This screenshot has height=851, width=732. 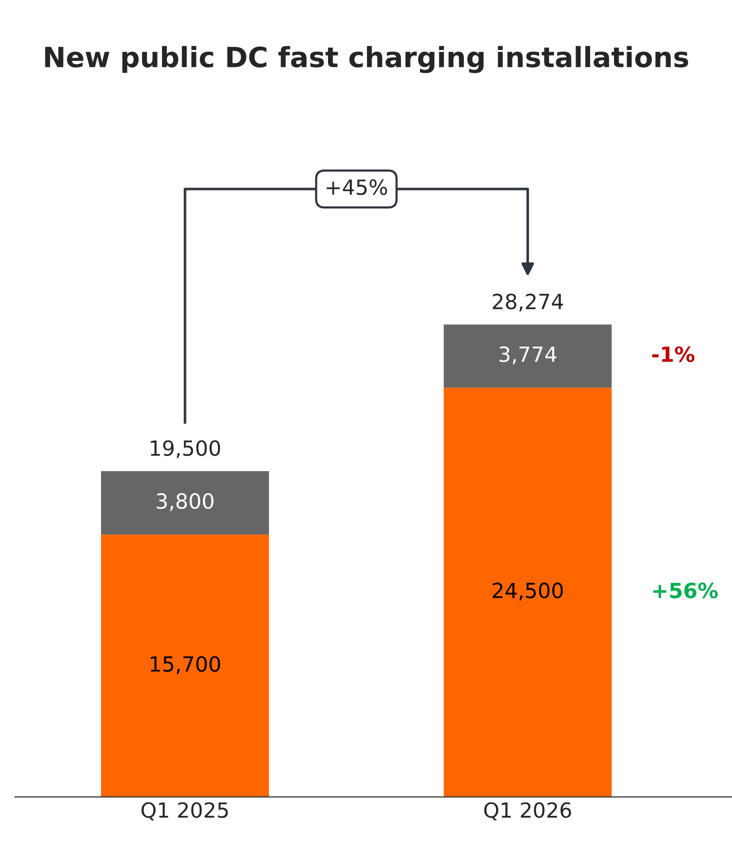 I want to click on data-label: 24,500, so click(x=527, y=591).